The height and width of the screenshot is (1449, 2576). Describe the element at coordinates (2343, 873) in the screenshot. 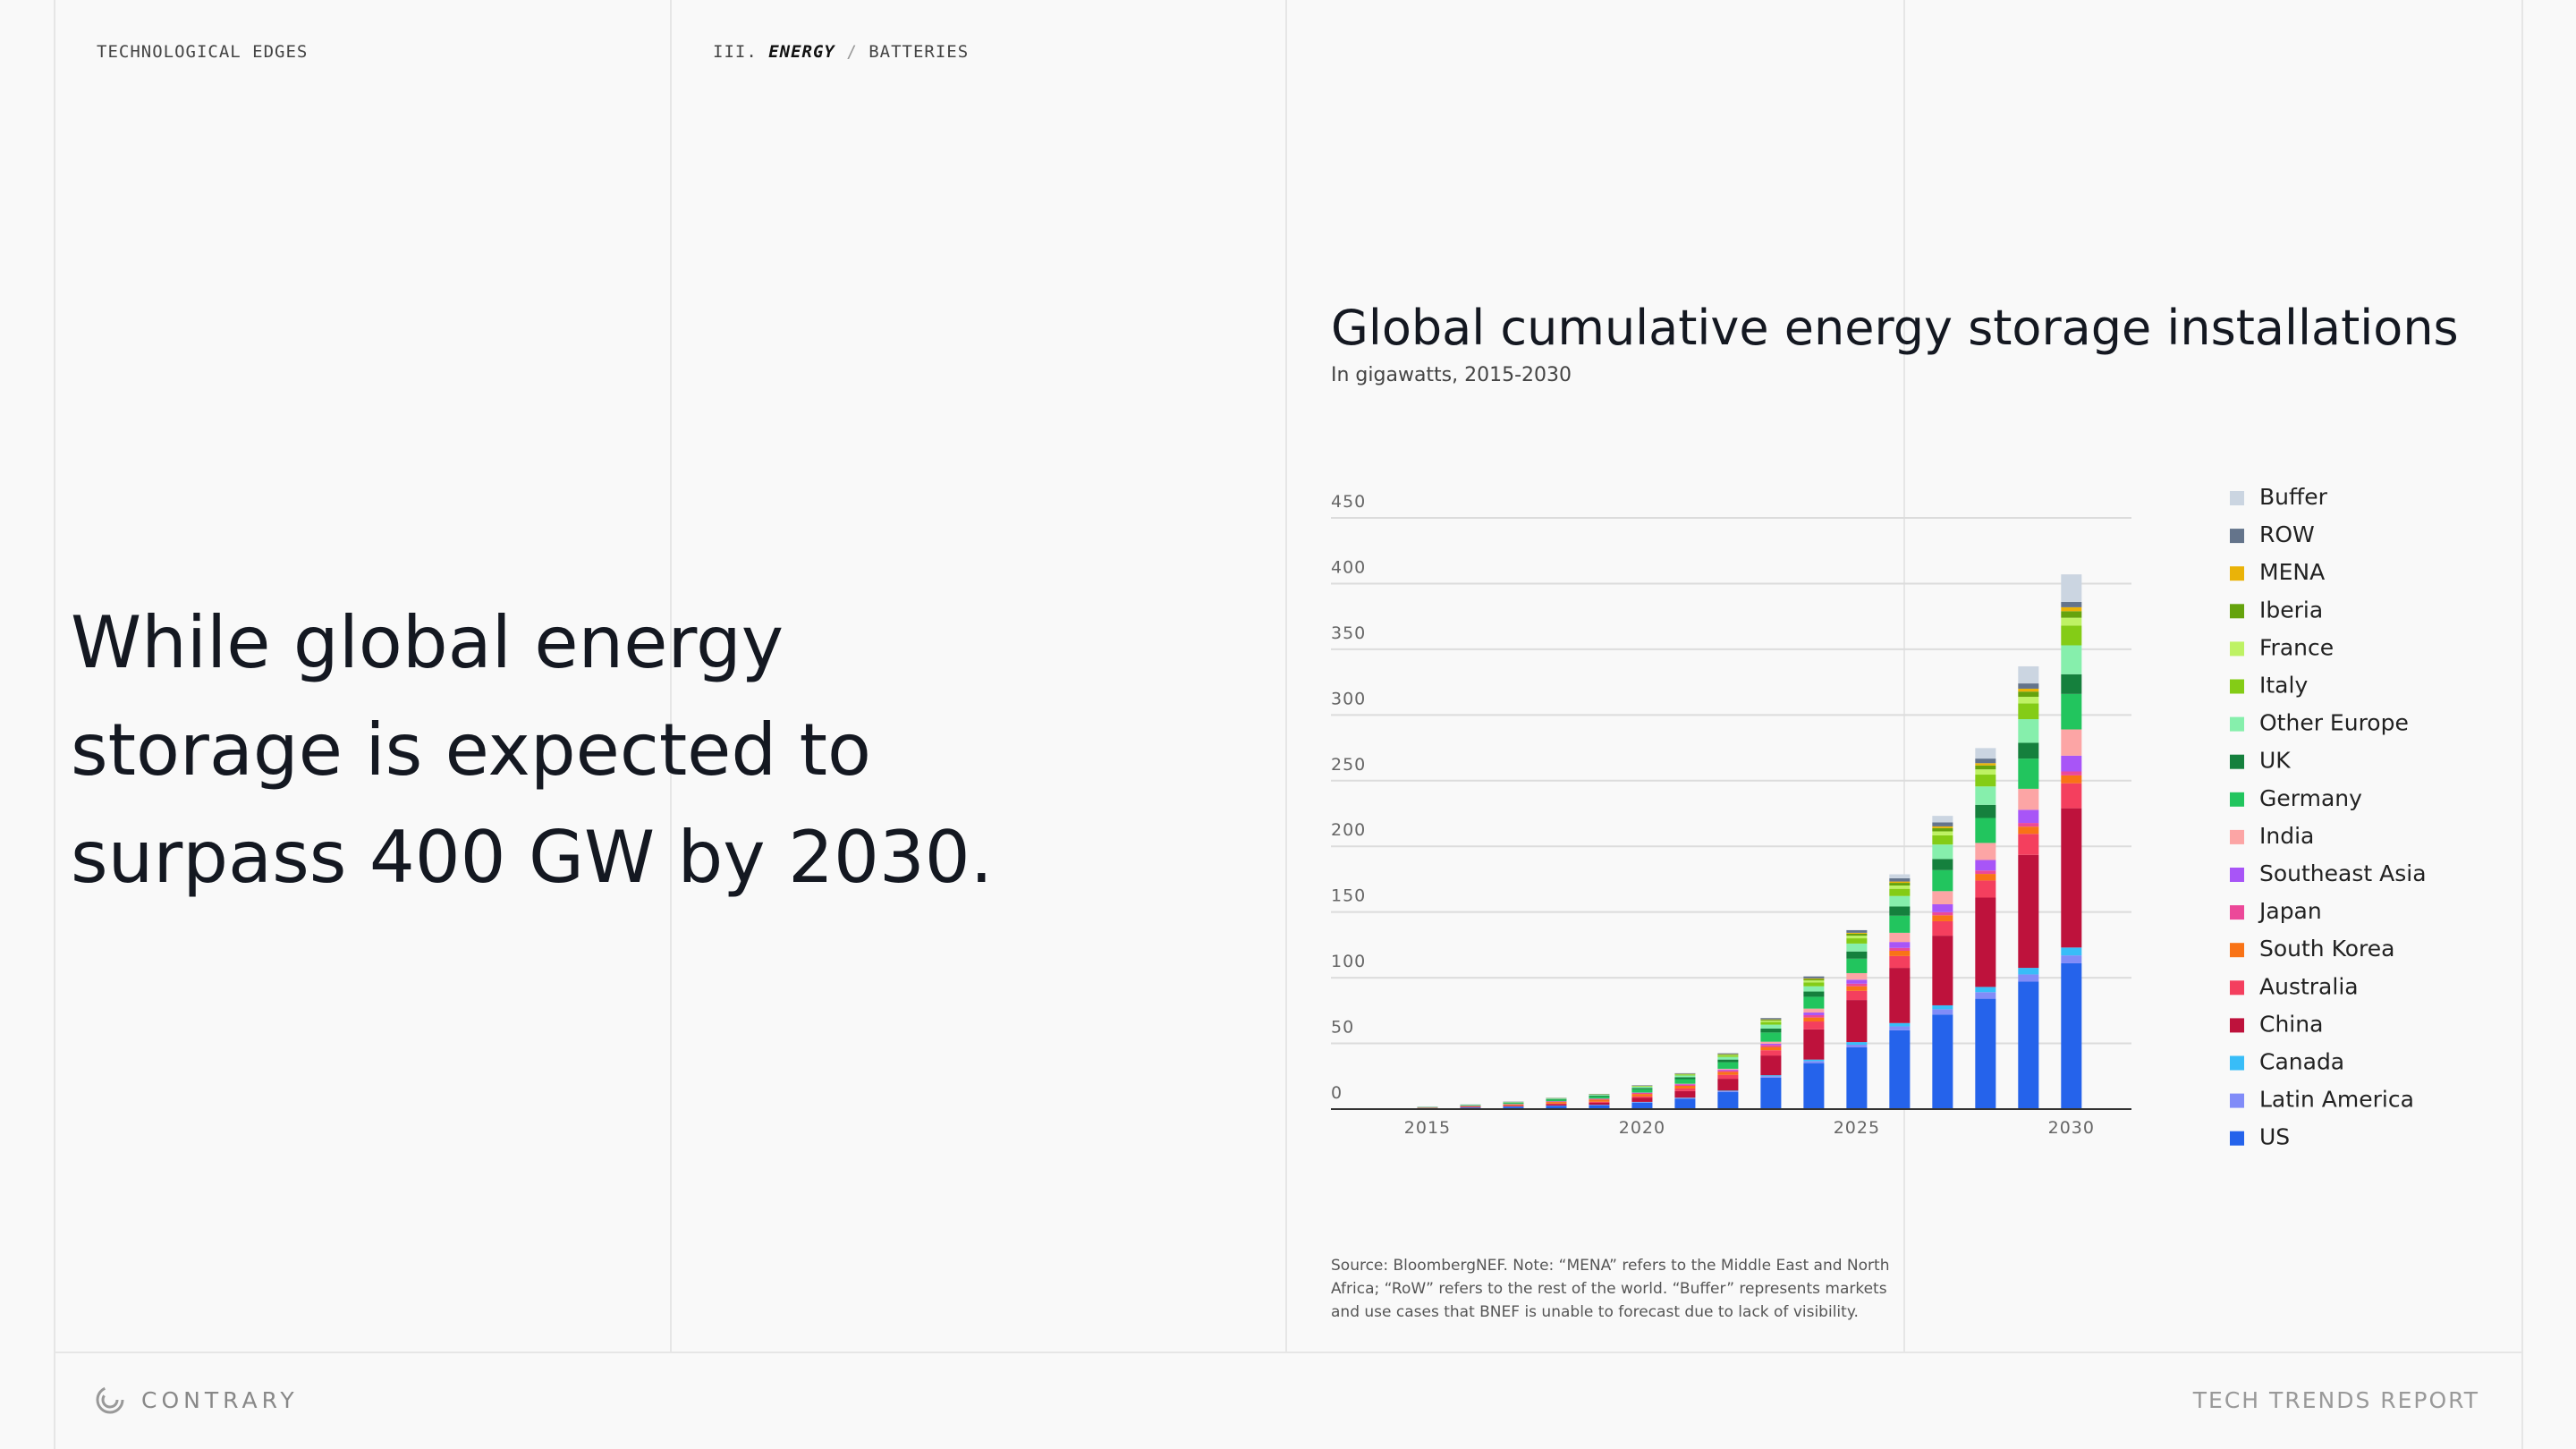

I see `legend-label: Southeast Asia` at that location.